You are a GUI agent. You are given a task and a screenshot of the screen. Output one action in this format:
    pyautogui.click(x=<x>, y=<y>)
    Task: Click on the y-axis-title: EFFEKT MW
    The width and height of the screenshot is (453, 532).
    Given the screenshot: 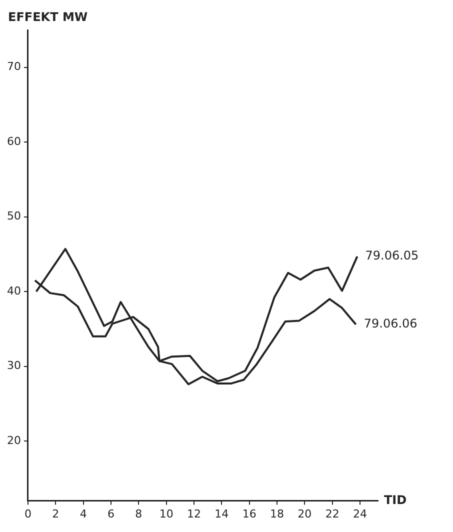 What is the action you would take?
    pyautogui.click(x=48, y=17)
    